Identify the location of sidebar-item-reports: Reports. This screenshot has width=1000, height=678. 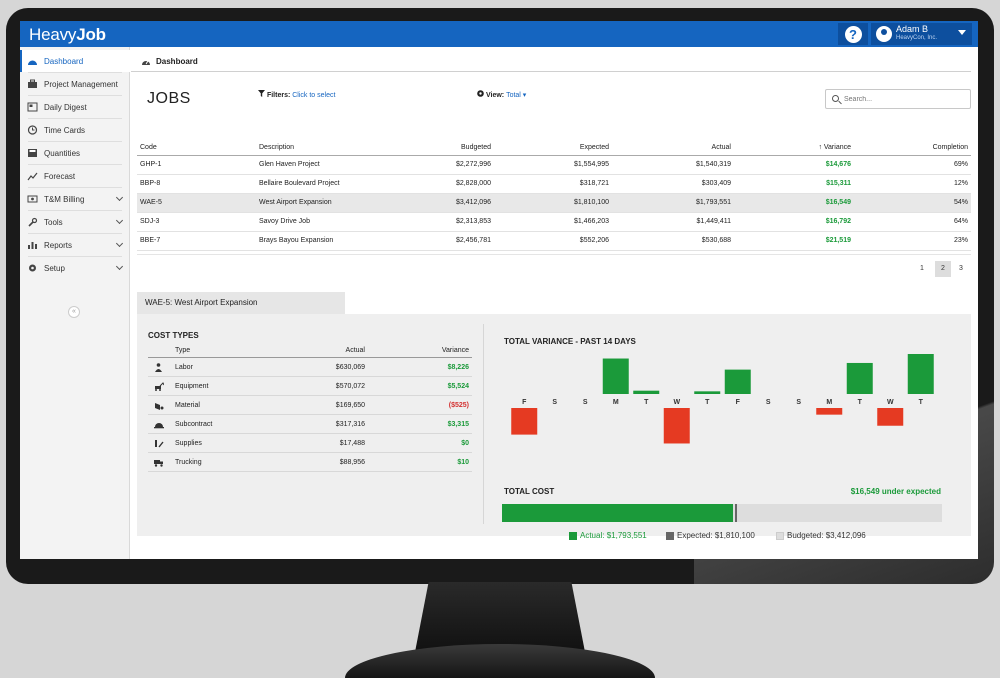
(75, 245).